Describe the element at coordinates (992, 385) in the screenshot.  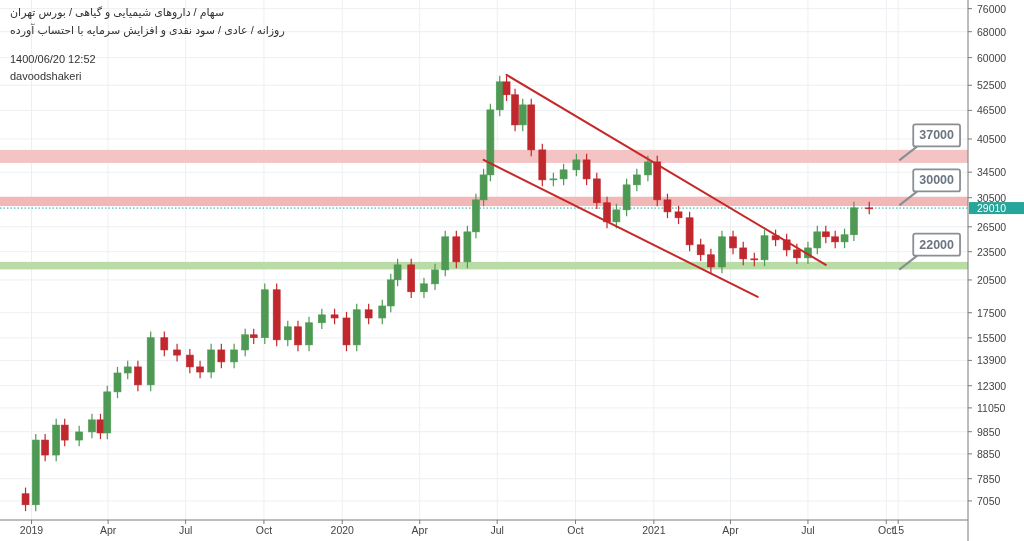
I see `y-tick-label: 12300` at that location.